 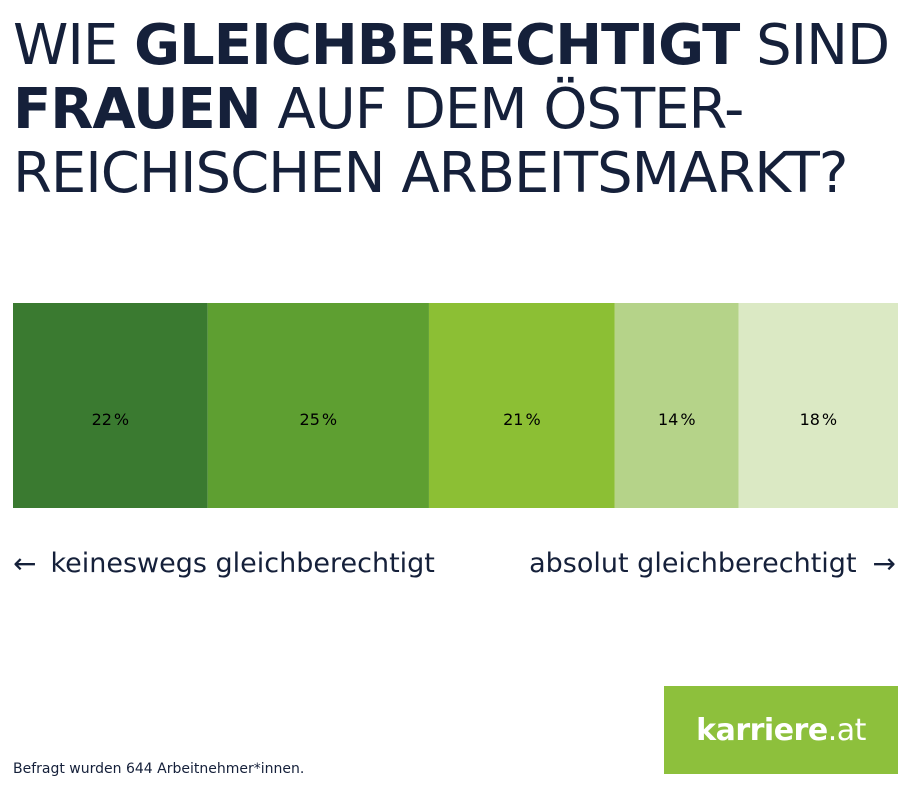 What do you see at coordinates (242, 563) in the screenshot?
I see `scale-left-text: keineswegs gleichberechtigt` at bounding box center [242, 563].